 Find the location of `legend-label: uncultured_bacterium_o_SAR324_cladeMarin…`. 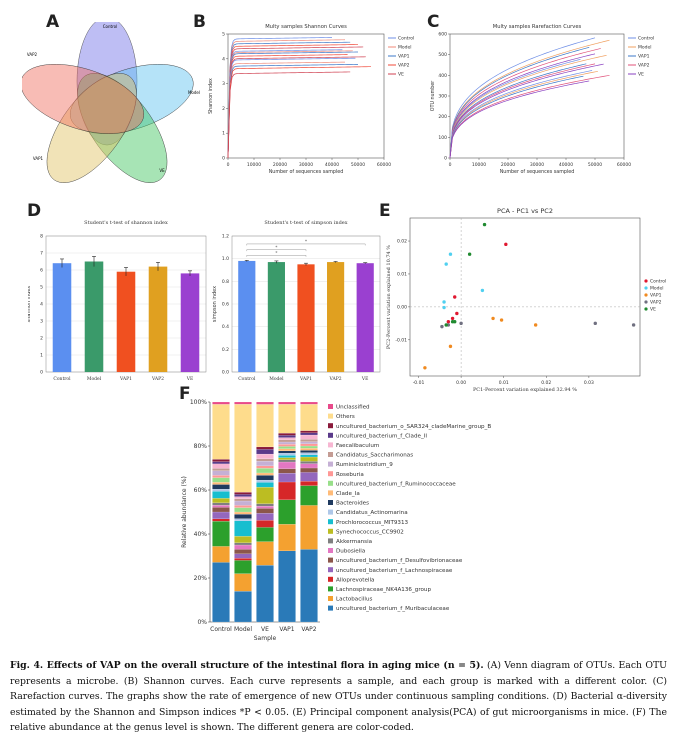

legend-label: uncultured_bacterium_o_SAR324_cladeMarin… is located at coordinates (413, 427).